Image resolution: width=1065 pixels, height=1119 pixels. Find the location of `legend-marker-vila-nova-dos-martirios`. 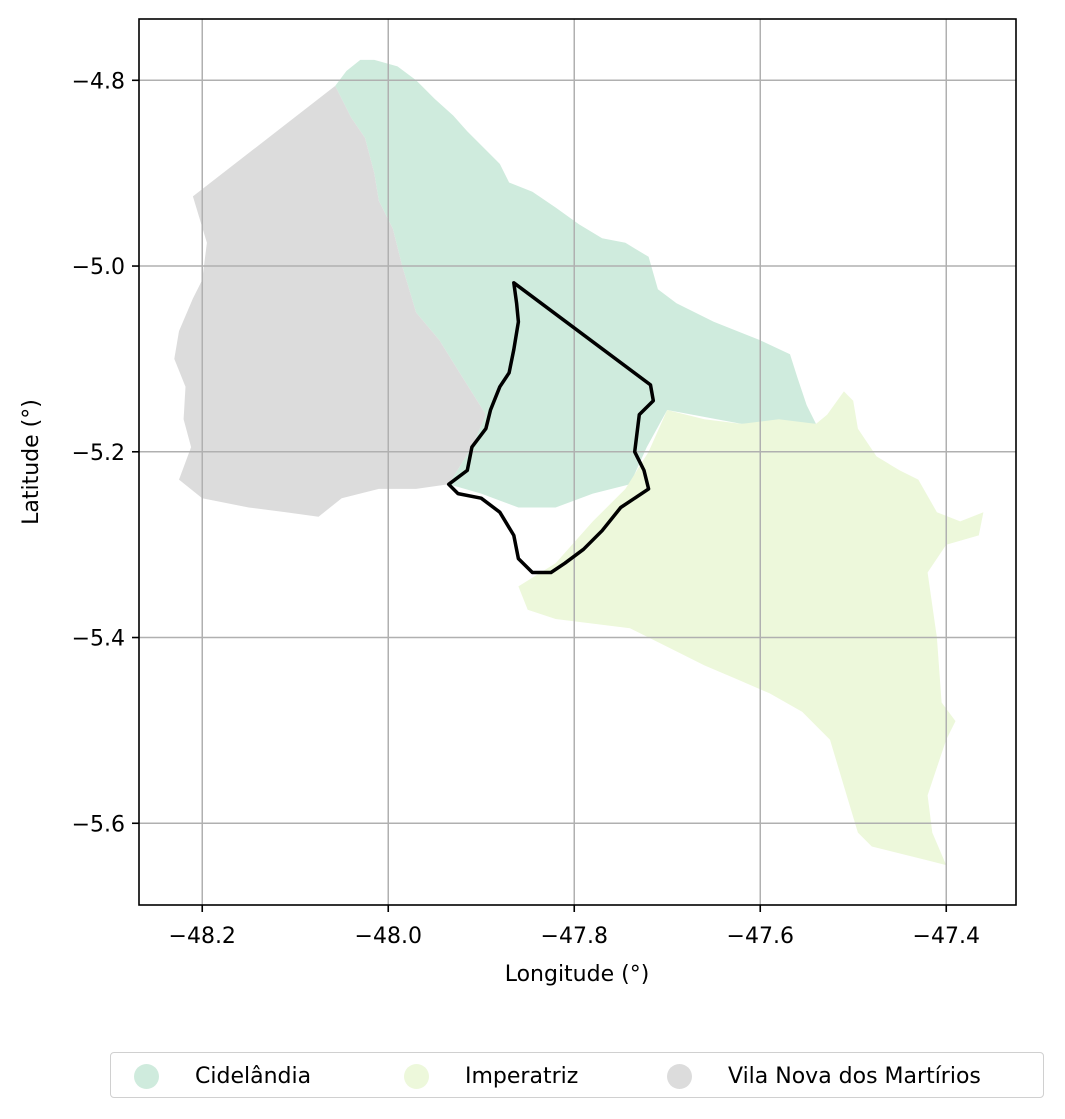

legend-marker-vila-nova-dos-martirios is located at coordinates (679, 1076).